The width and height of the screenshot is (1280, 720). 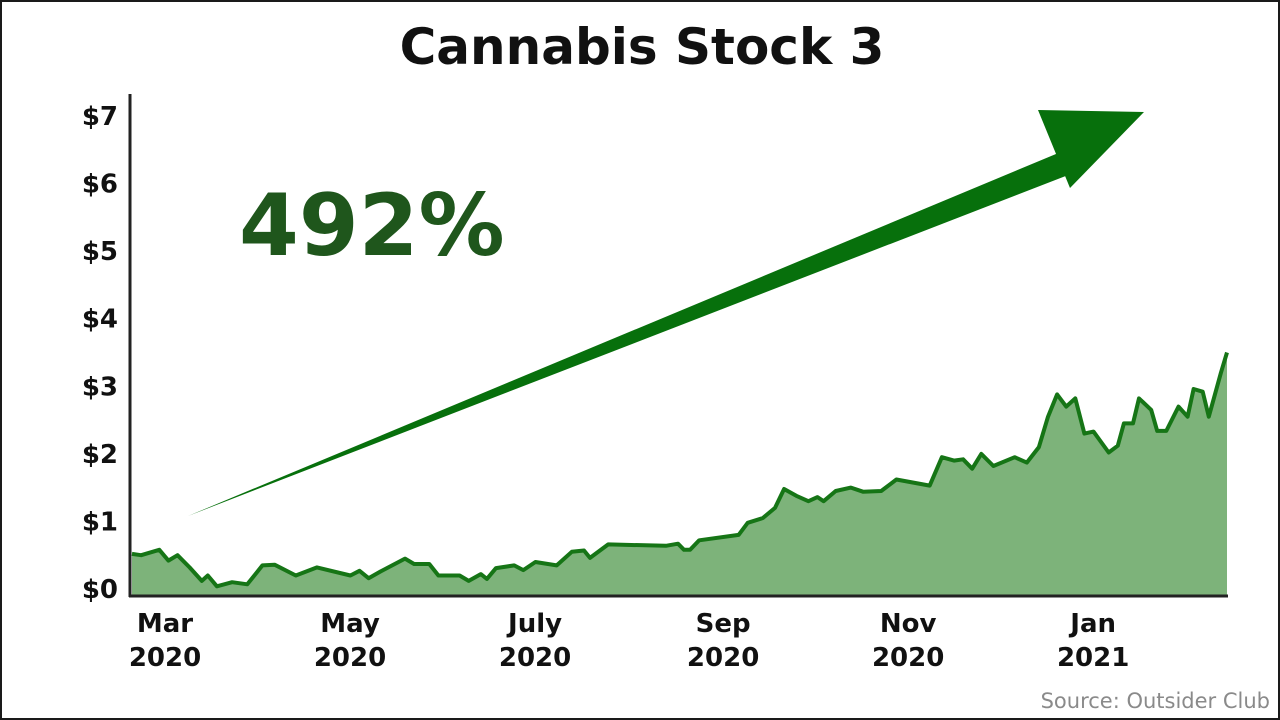 I want to click on y-tick-label: $5, so click(x=100, y=252).